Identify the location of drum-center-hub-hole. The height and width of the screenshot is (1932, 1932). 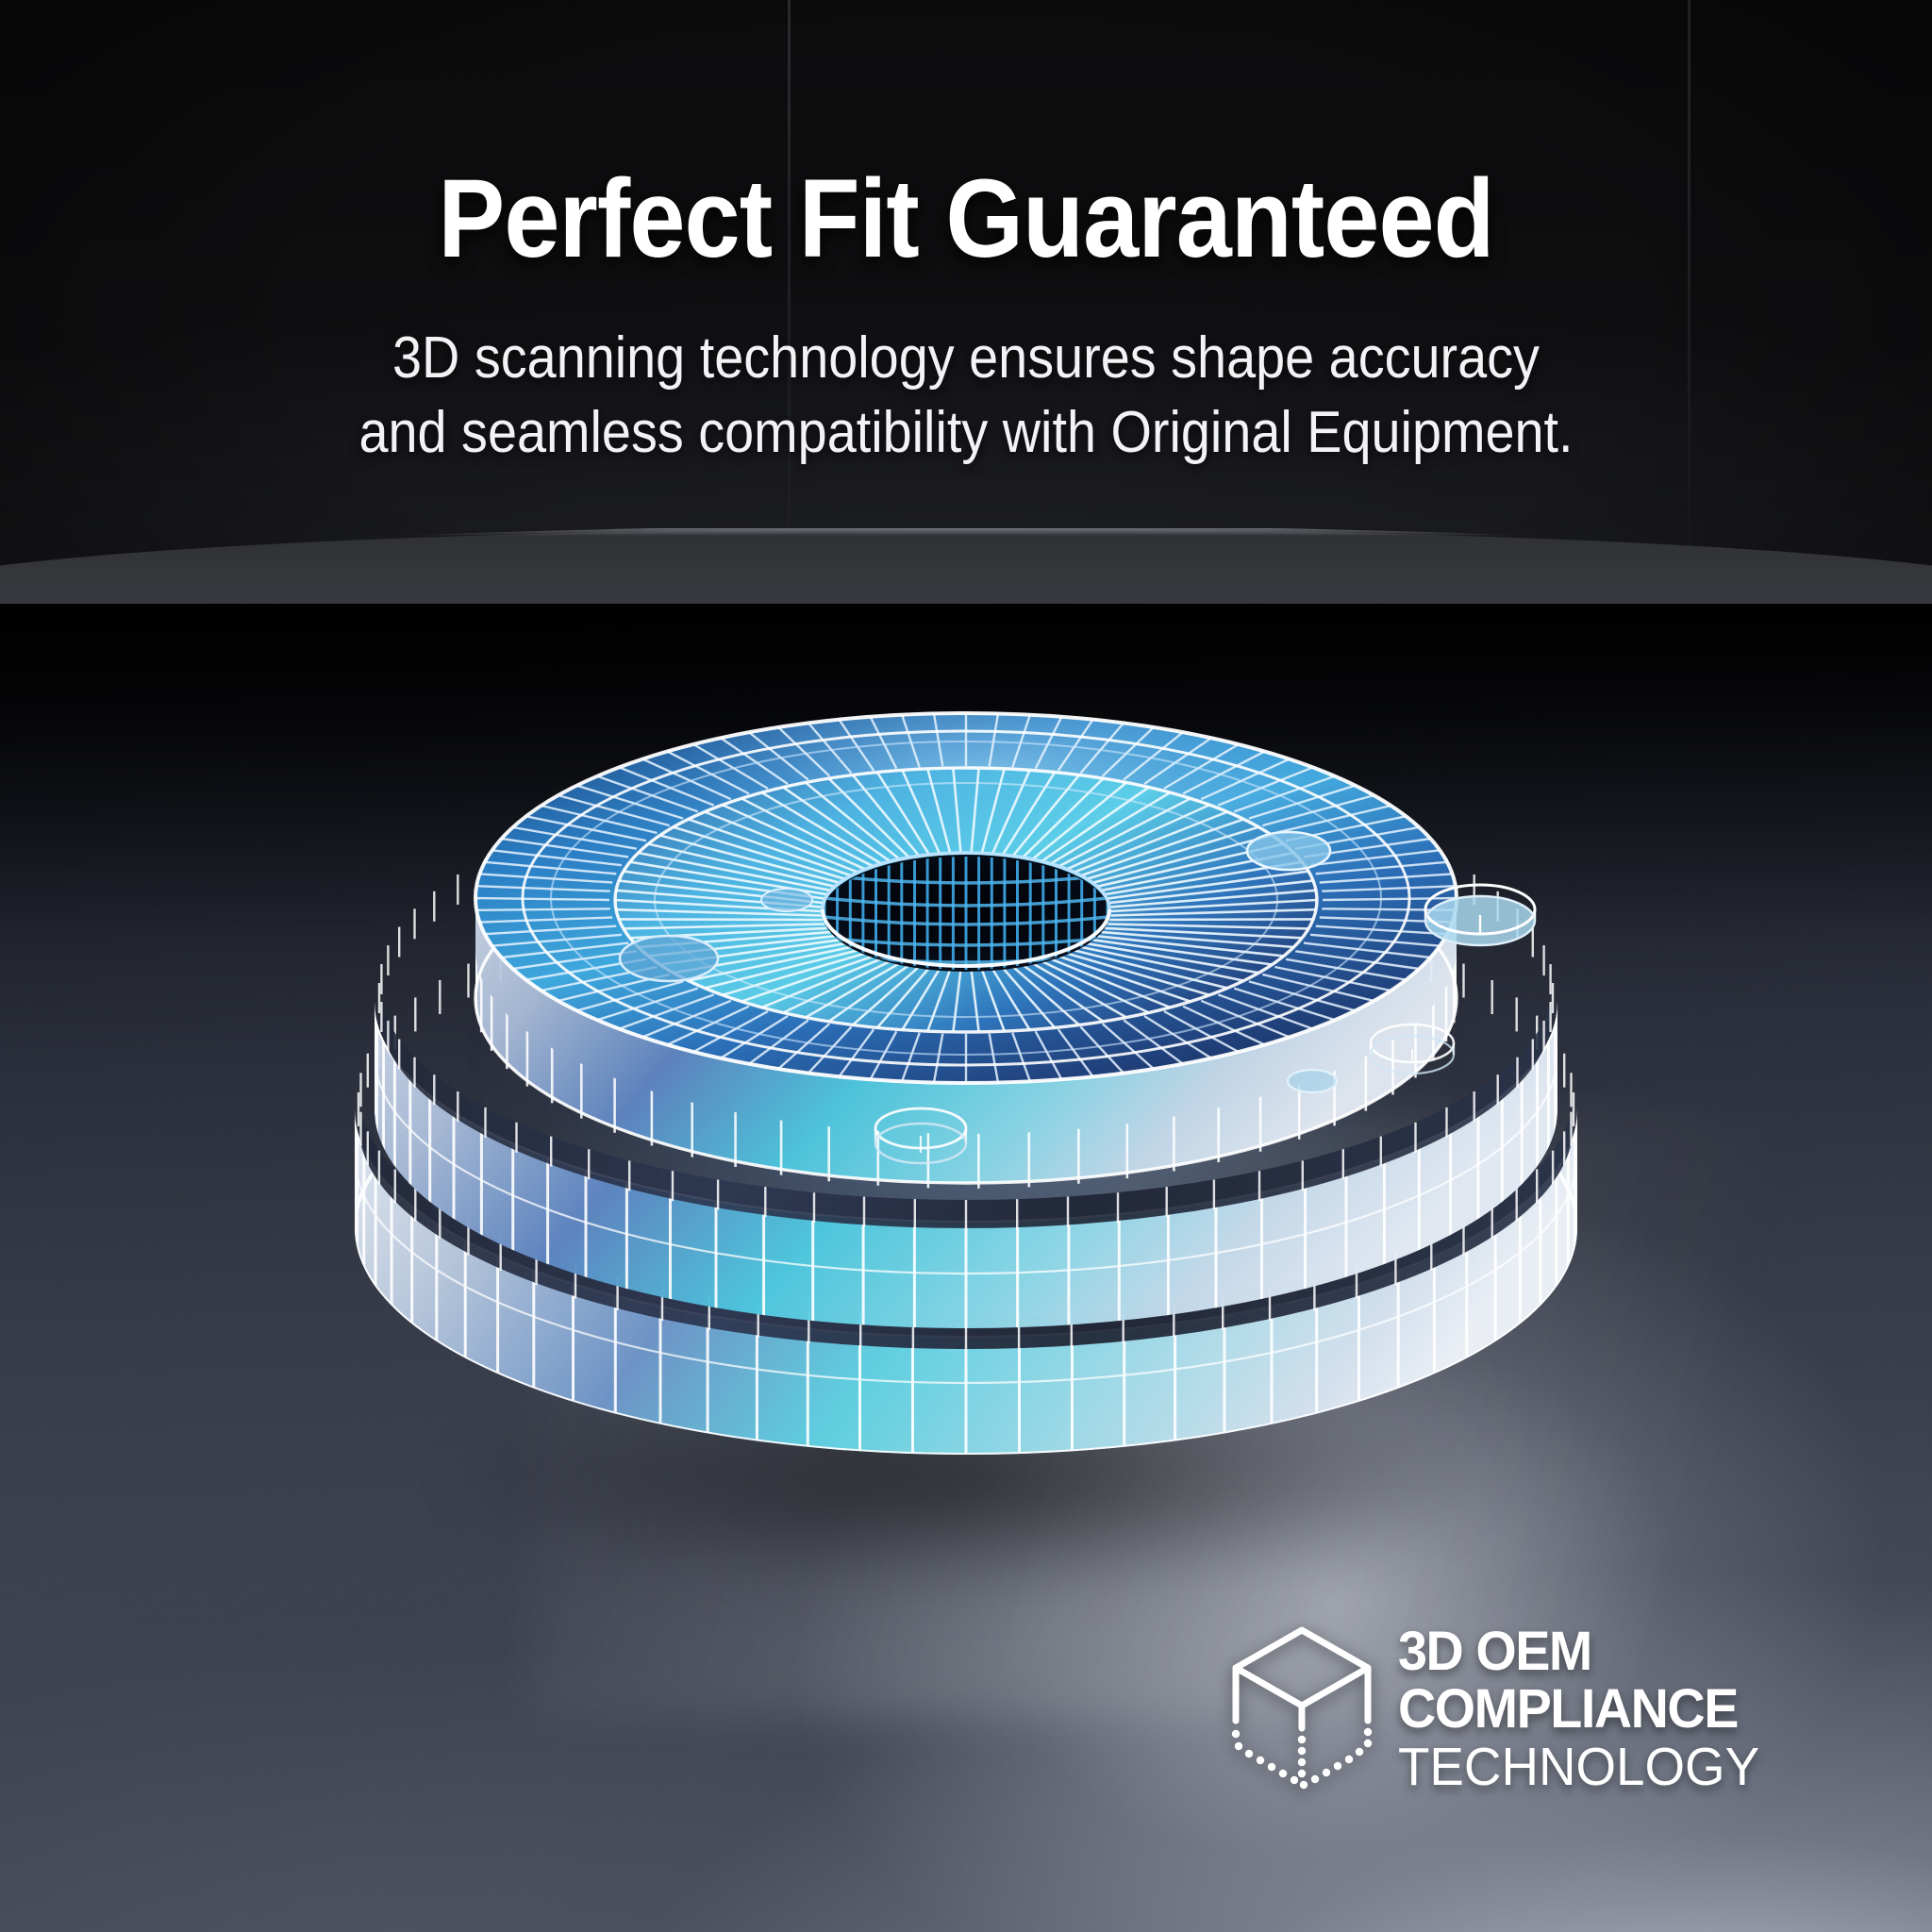
(966, 911).